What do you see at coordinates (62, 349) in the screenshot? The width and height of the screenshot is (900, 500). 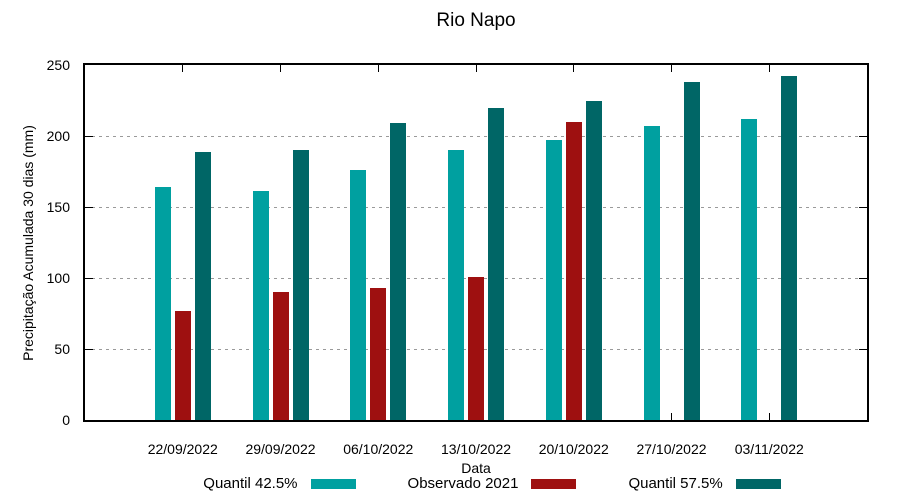 I see `y-tick-label: 50` at bounding box center [62, 349].